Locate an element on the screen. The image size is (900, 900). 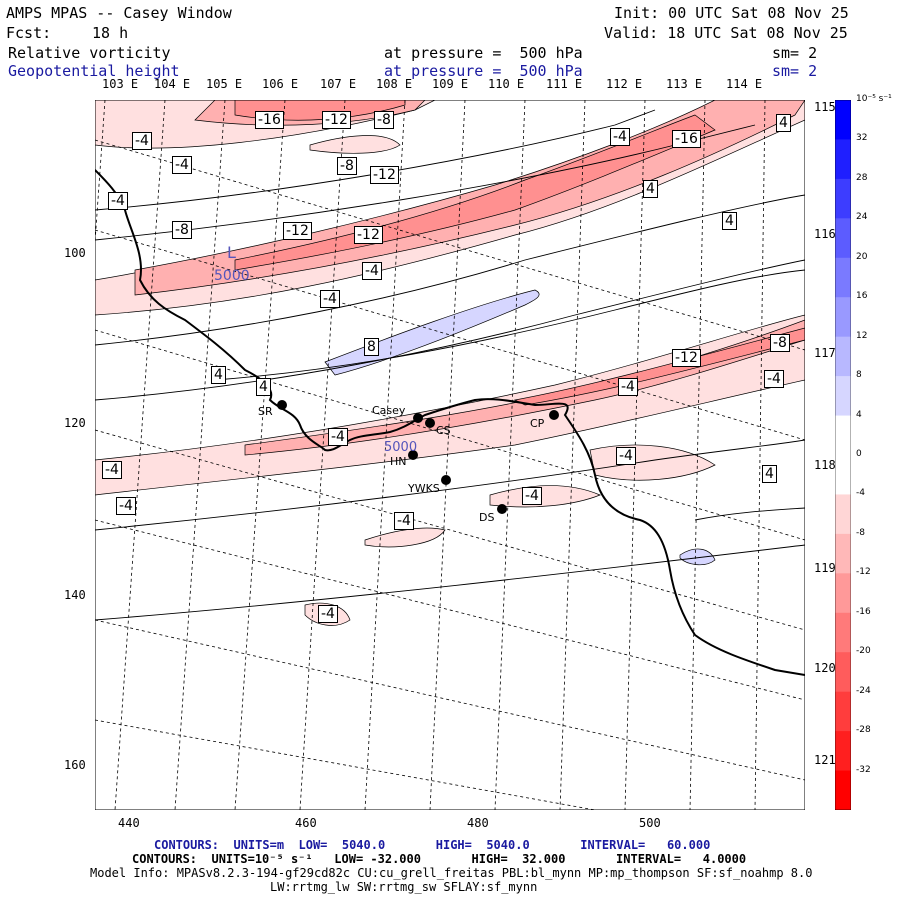
field2-smoothing: sm= 2 is located at coordinates (795, 71).